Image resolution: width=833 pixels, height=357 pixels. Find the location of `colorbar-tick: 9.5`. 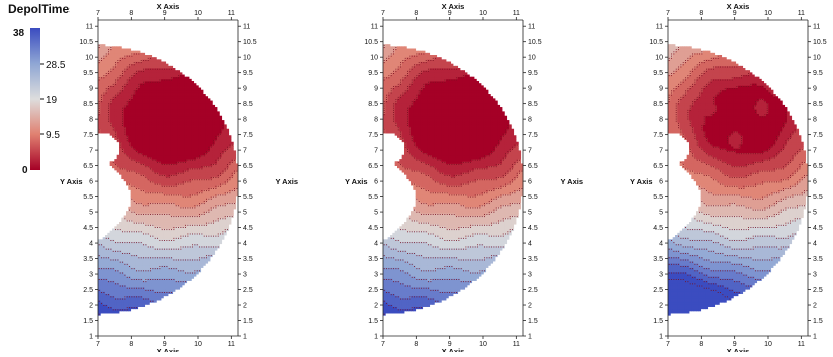

colorbar-tick: 9.5 is located at coordinates (53, 135).